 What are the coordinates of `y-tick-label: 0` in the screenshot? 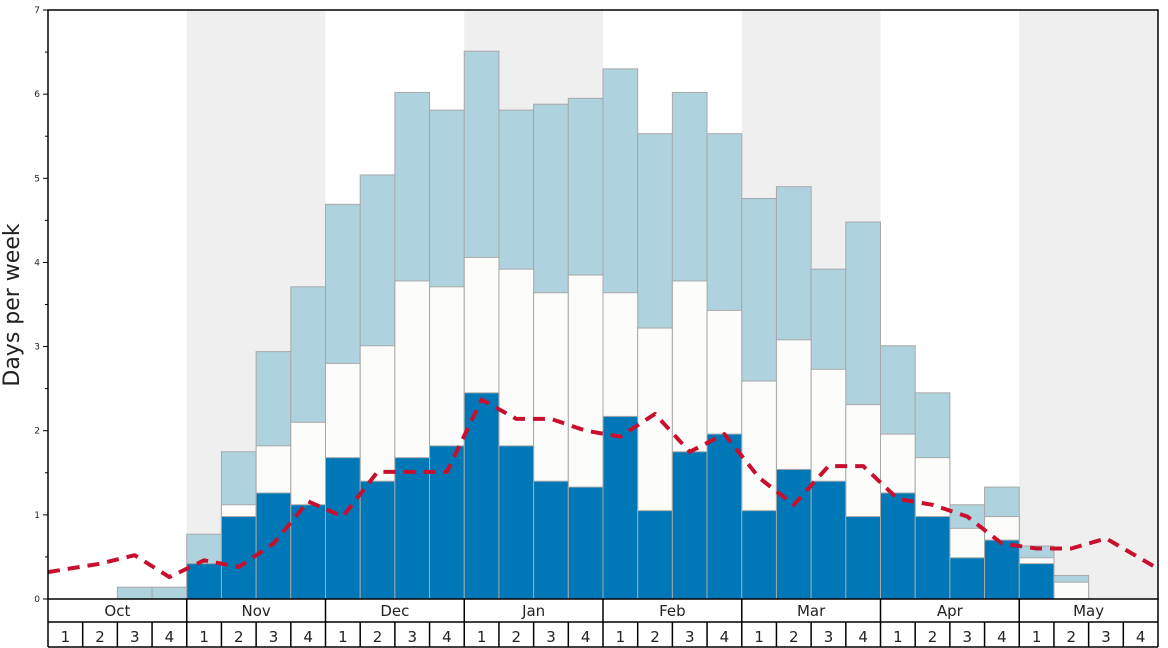 It's located at (37, 600).